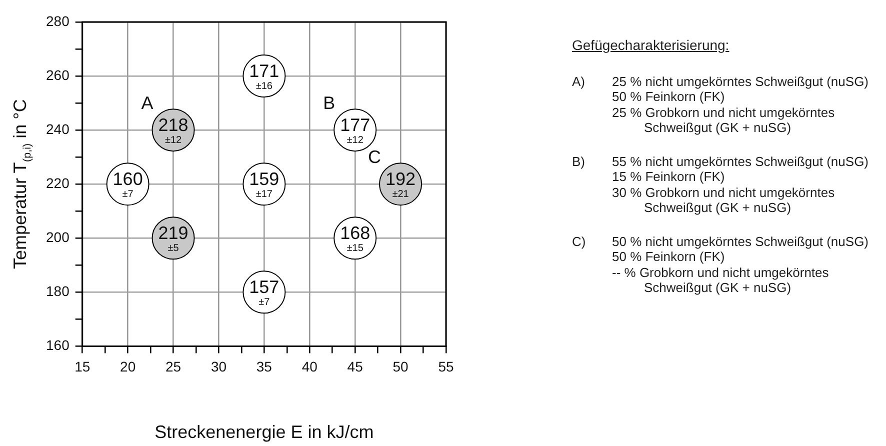 This screenshot has height=446, width=886. What do you see at coordinates (355, 130) in the screenshot?
I see `annotation: 177 ±12` at bounding box center [355, 130].